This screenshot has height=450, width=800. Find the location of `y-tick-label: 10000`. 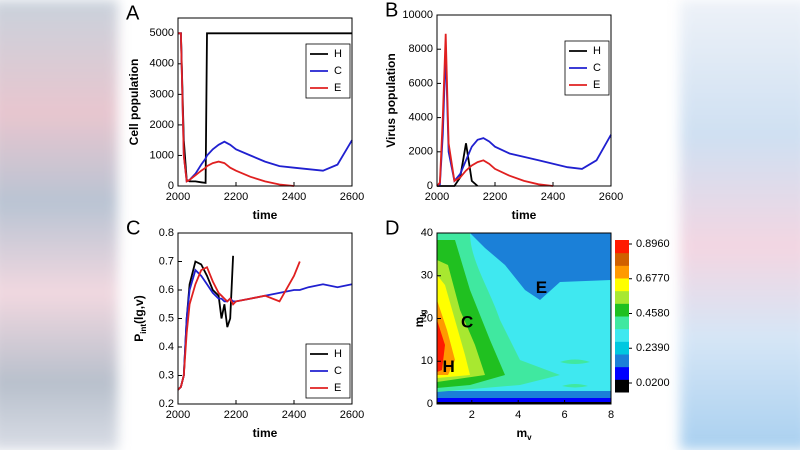

y-tick-label: 10000 is located at coordinates (417, 15).